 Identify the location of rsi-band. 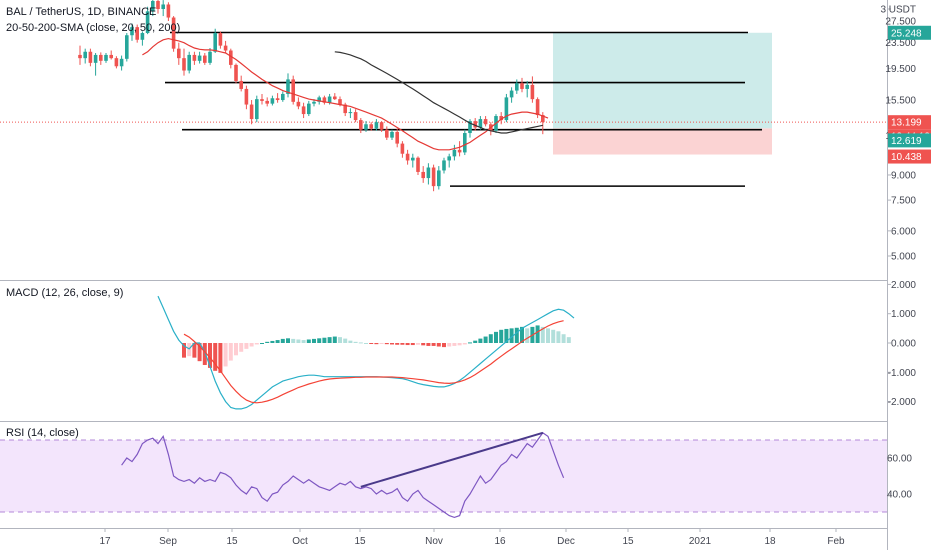
(443, 476).